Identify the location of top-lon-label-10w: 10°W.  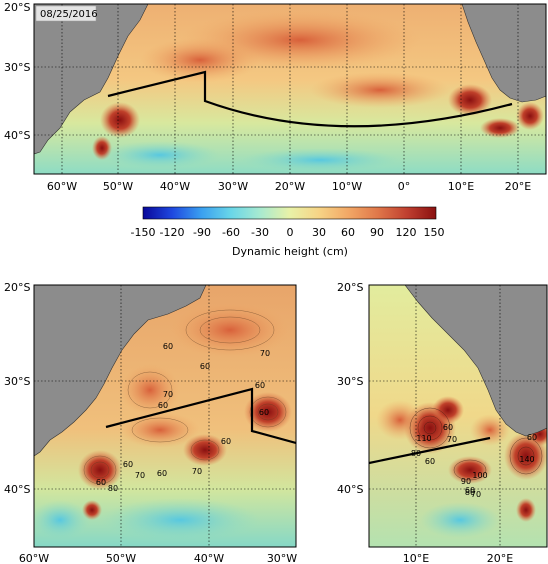
(347, 186).